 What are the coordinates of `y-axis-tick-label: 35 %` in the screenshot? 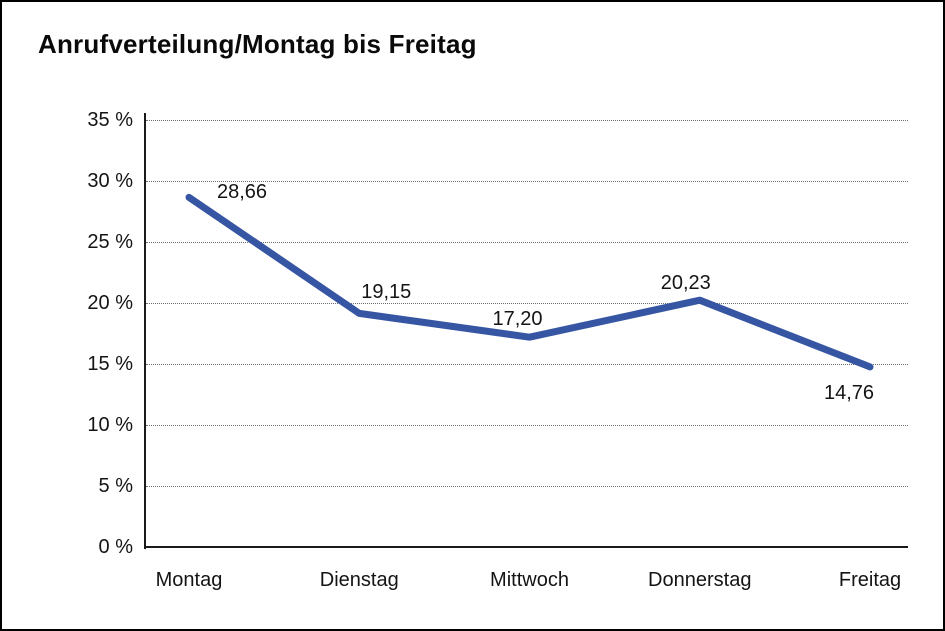 It's located at (110, 120).